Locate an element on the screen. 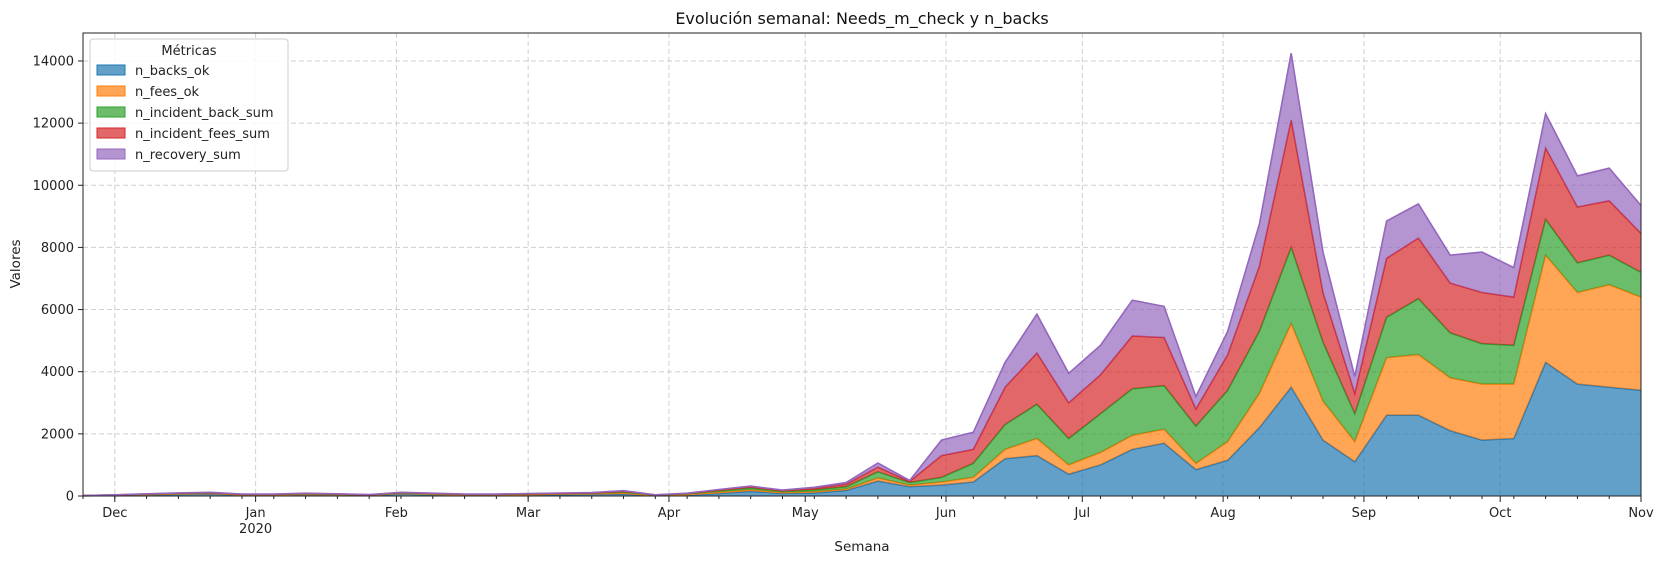  y-tick-label: 2000 is located at coordinates (57, 434).